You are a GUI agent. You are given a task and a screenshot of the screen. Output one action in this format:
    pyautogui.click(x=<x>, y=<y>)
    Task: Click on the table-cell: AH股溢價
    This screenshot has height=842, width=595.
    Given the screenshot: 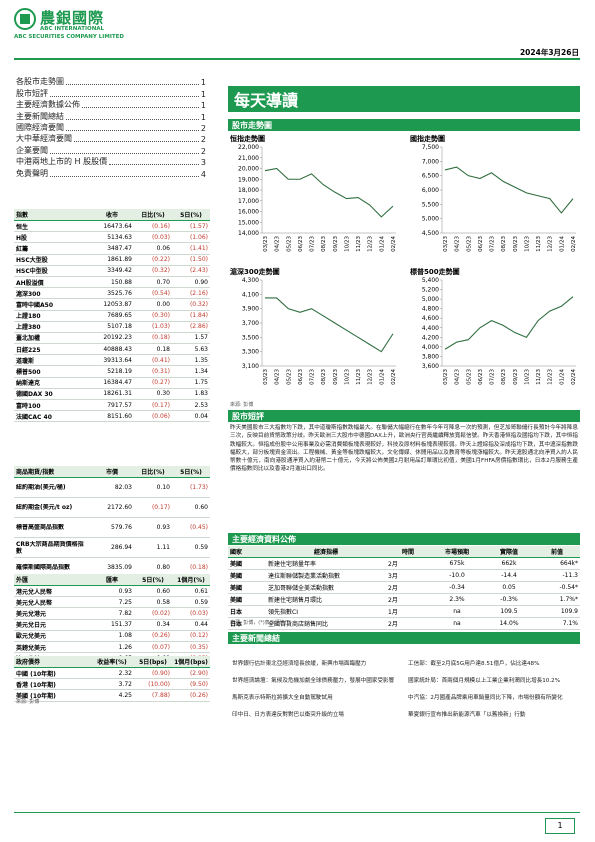 What is the action you would take?
    pyautogui.click(x=30, y=283)
    